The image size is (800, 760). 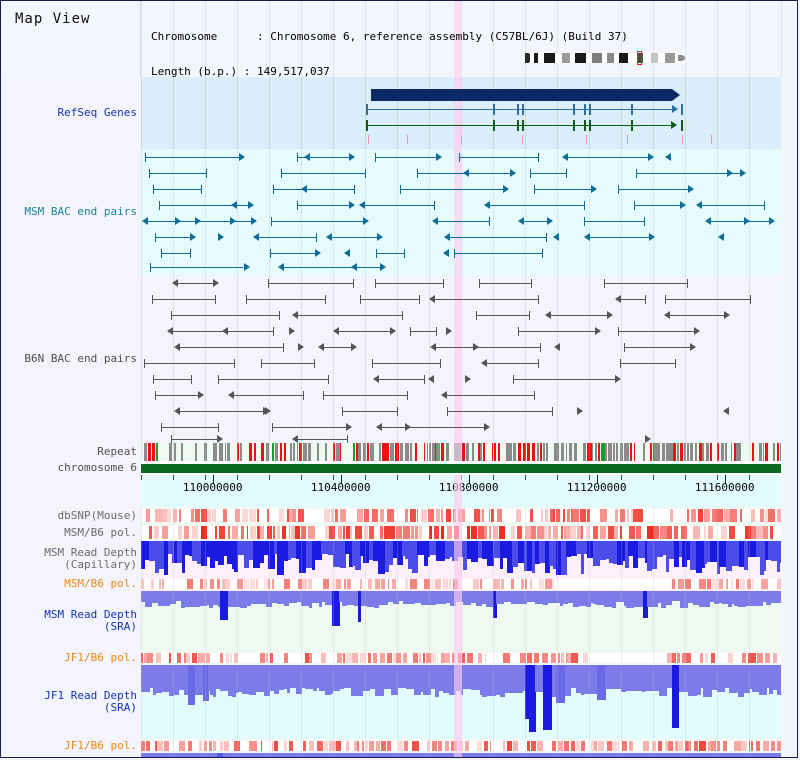 What do you see at coordinates (605, 58) in the screenshot?
I see `chromosome-ideogram` at bounding box center [605, 58].